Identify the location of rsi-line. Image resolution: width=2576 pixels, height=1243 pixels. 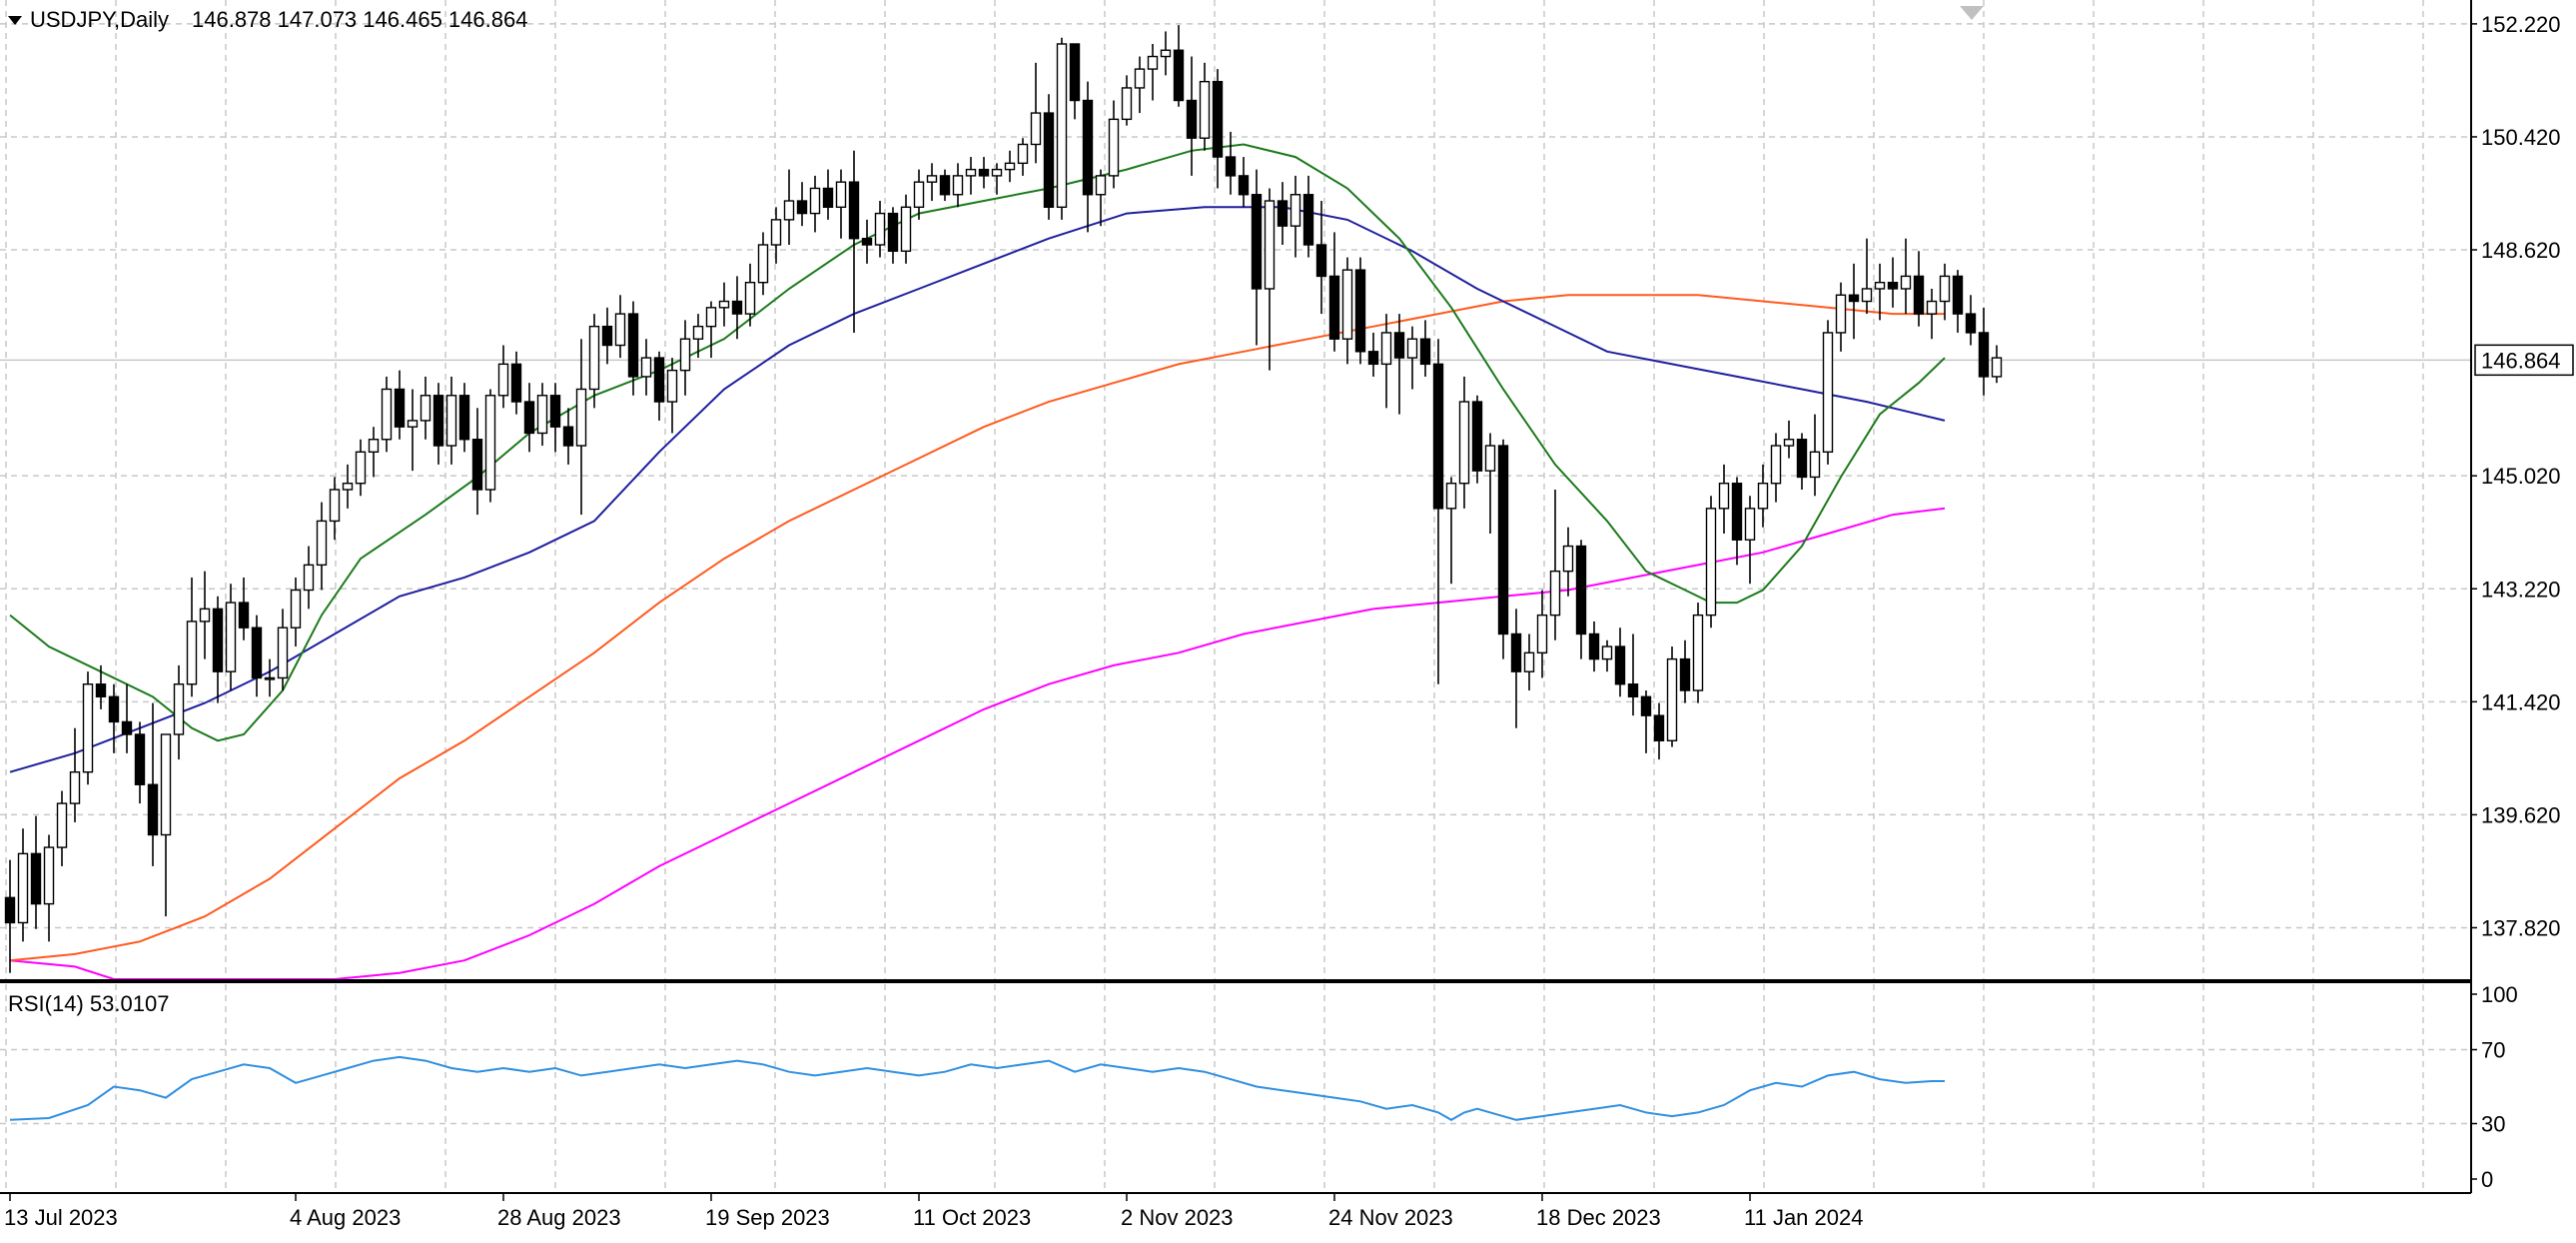
(977, 1088).